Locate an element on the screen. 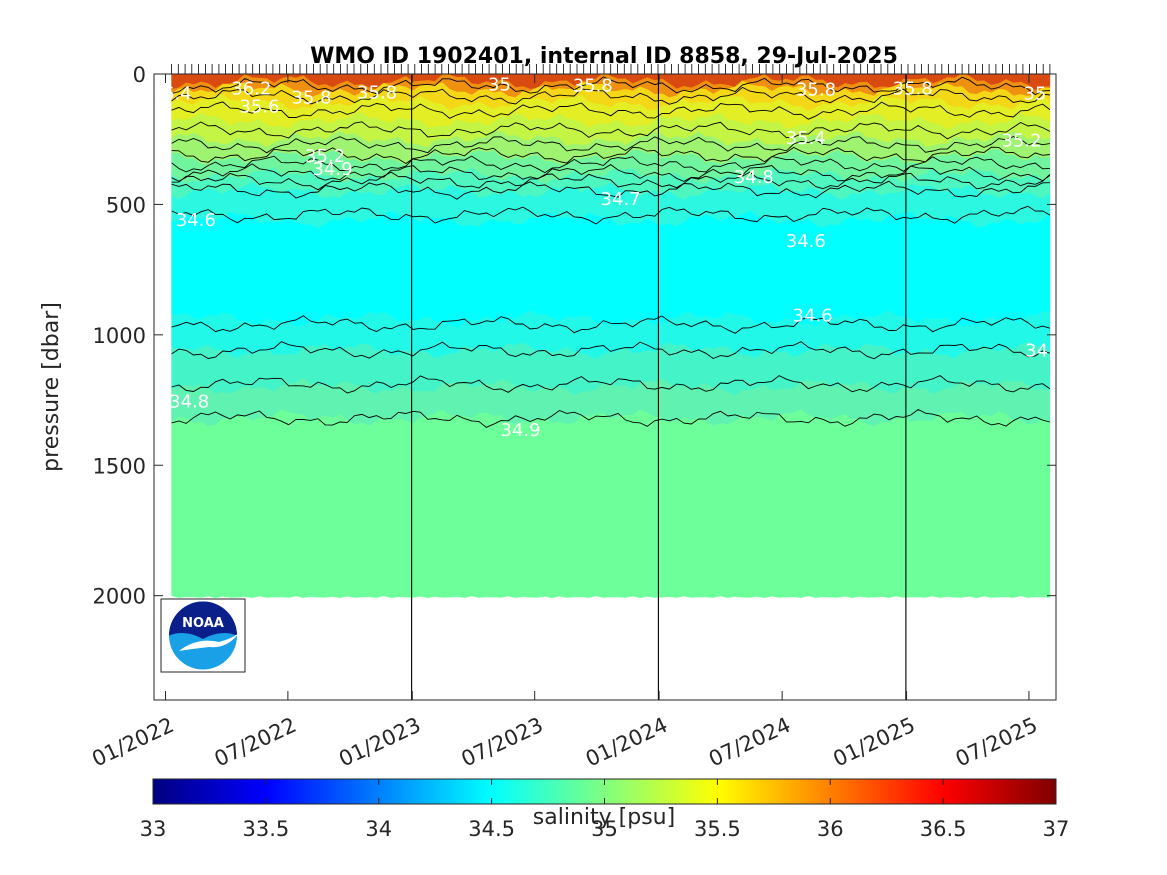 This screenshot has height=875, width=1167. colorbar-tick-label: 35.5 is located at coordinates (717, 829).